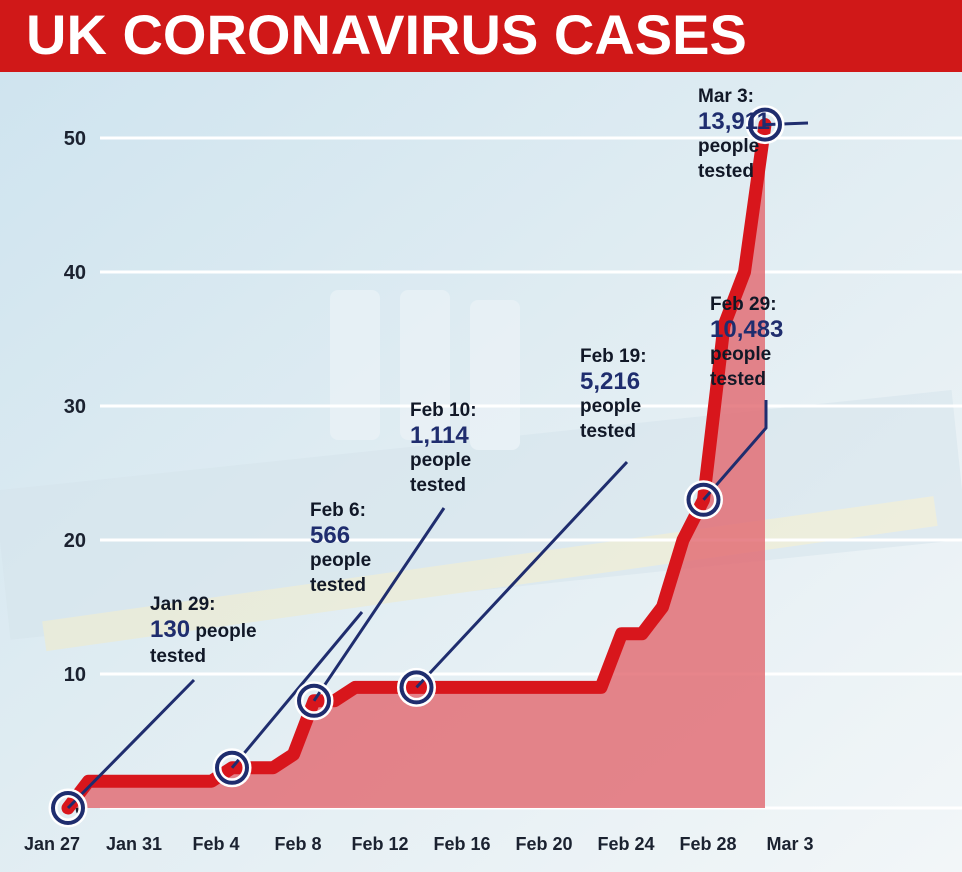  Describe the element at coordinates (330, 535) in the screenshot. I see `annotation-count: 566` at that location.